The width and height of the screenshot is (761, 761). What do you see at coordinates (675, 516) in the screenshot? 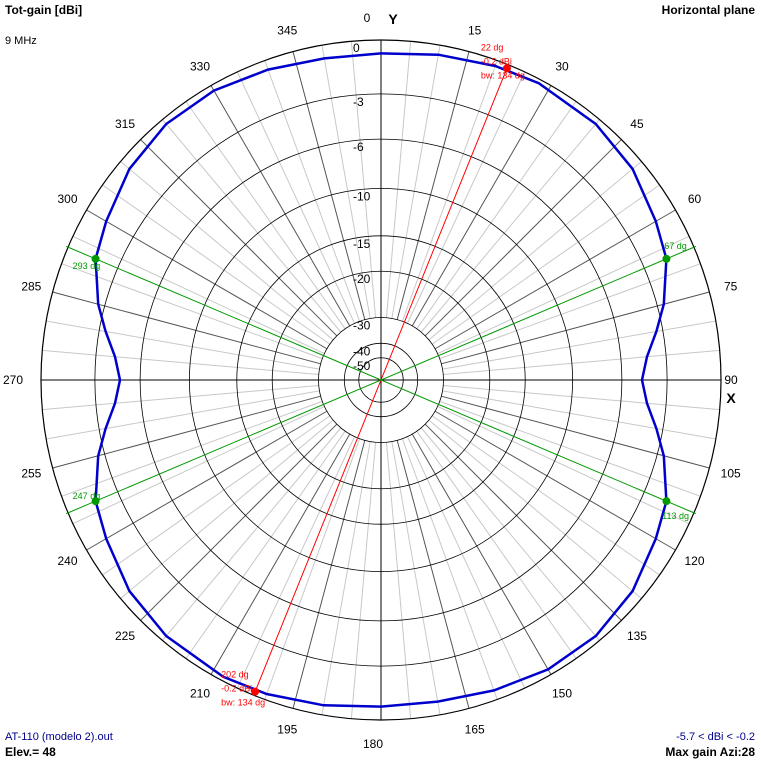
I see `half-power-label: 113 dg` at bounding box center [675, 516].